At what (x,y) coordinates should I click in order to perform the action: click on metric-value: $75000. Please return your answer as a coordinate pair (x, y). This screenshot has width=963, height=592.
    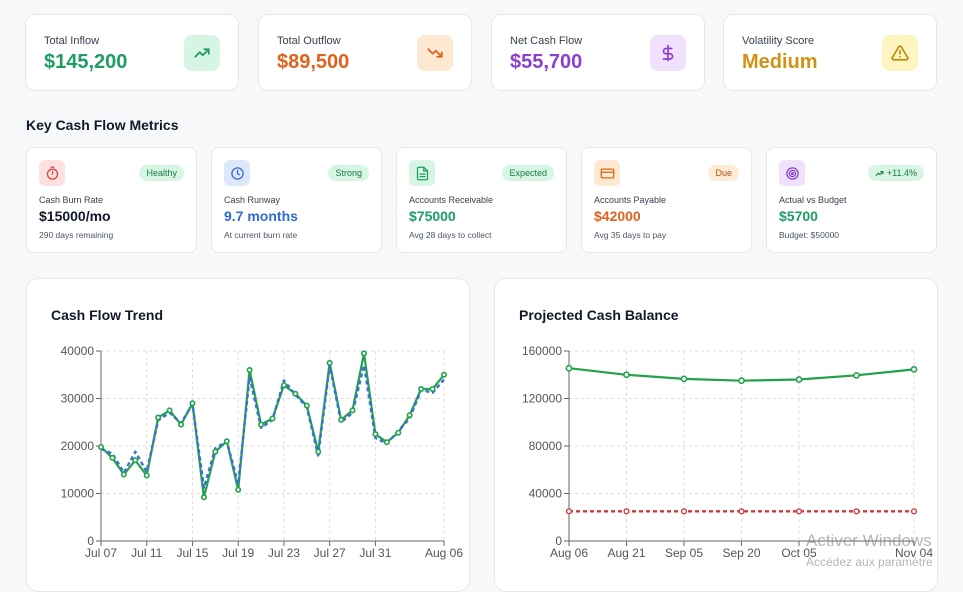
    Looking at the image, I should click on (432, 216).